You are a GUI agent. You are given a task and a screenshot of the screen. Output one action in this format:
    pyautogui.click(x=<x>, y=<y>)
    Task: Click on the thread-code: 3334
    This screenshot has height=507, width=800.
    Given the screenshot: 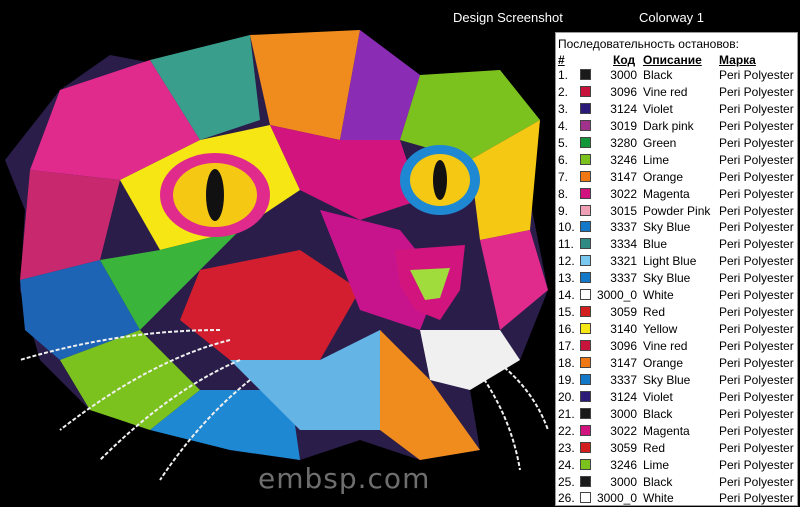 What is the action you would take?
    pyautogui.click(x=623, y=244)
    